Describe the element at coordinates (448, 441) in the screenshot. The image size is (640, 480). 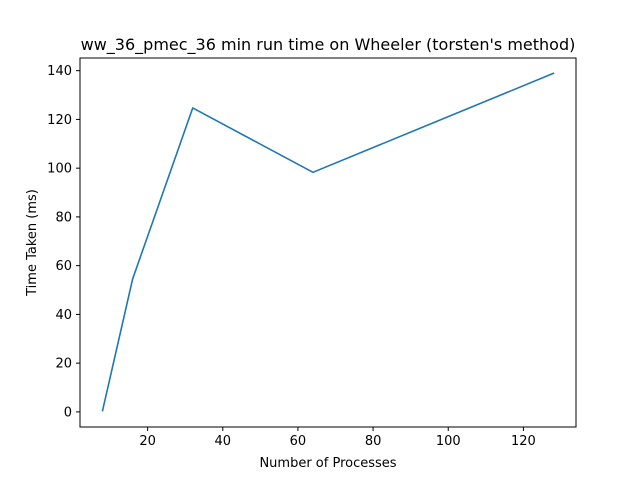
I see `x-tick-label: 100` at that location.